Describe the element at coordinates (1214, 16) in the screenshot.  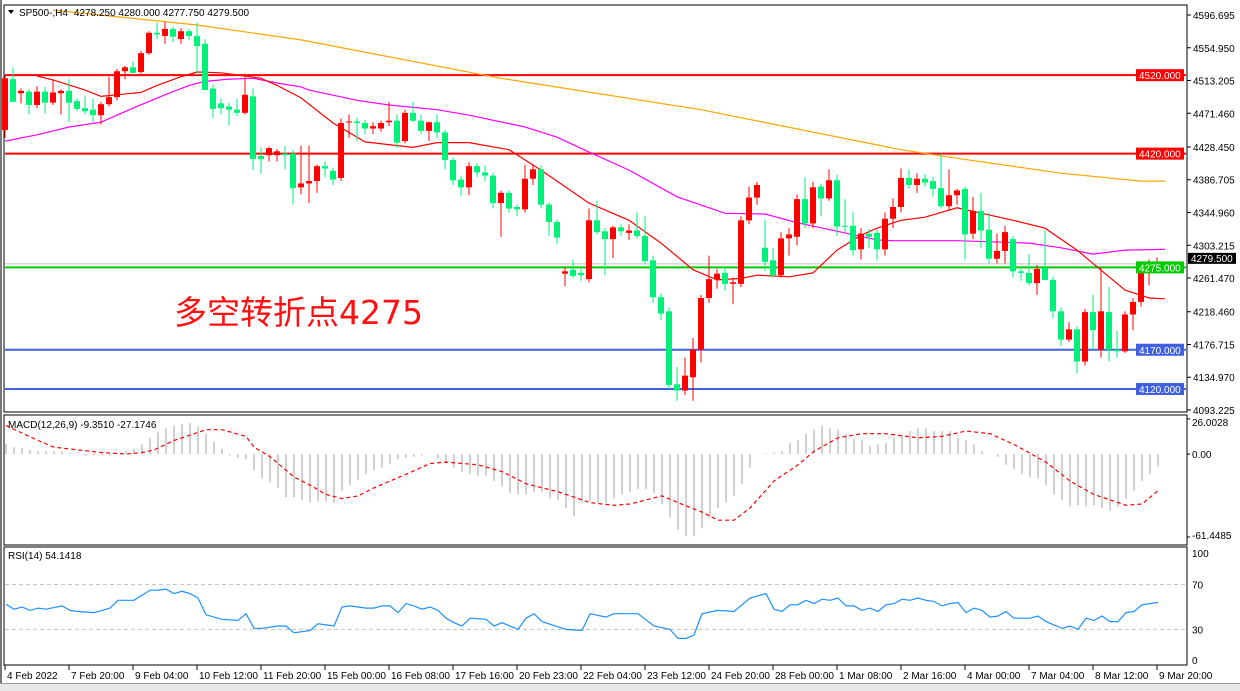
I see `price-label: 4596.695` at that location.